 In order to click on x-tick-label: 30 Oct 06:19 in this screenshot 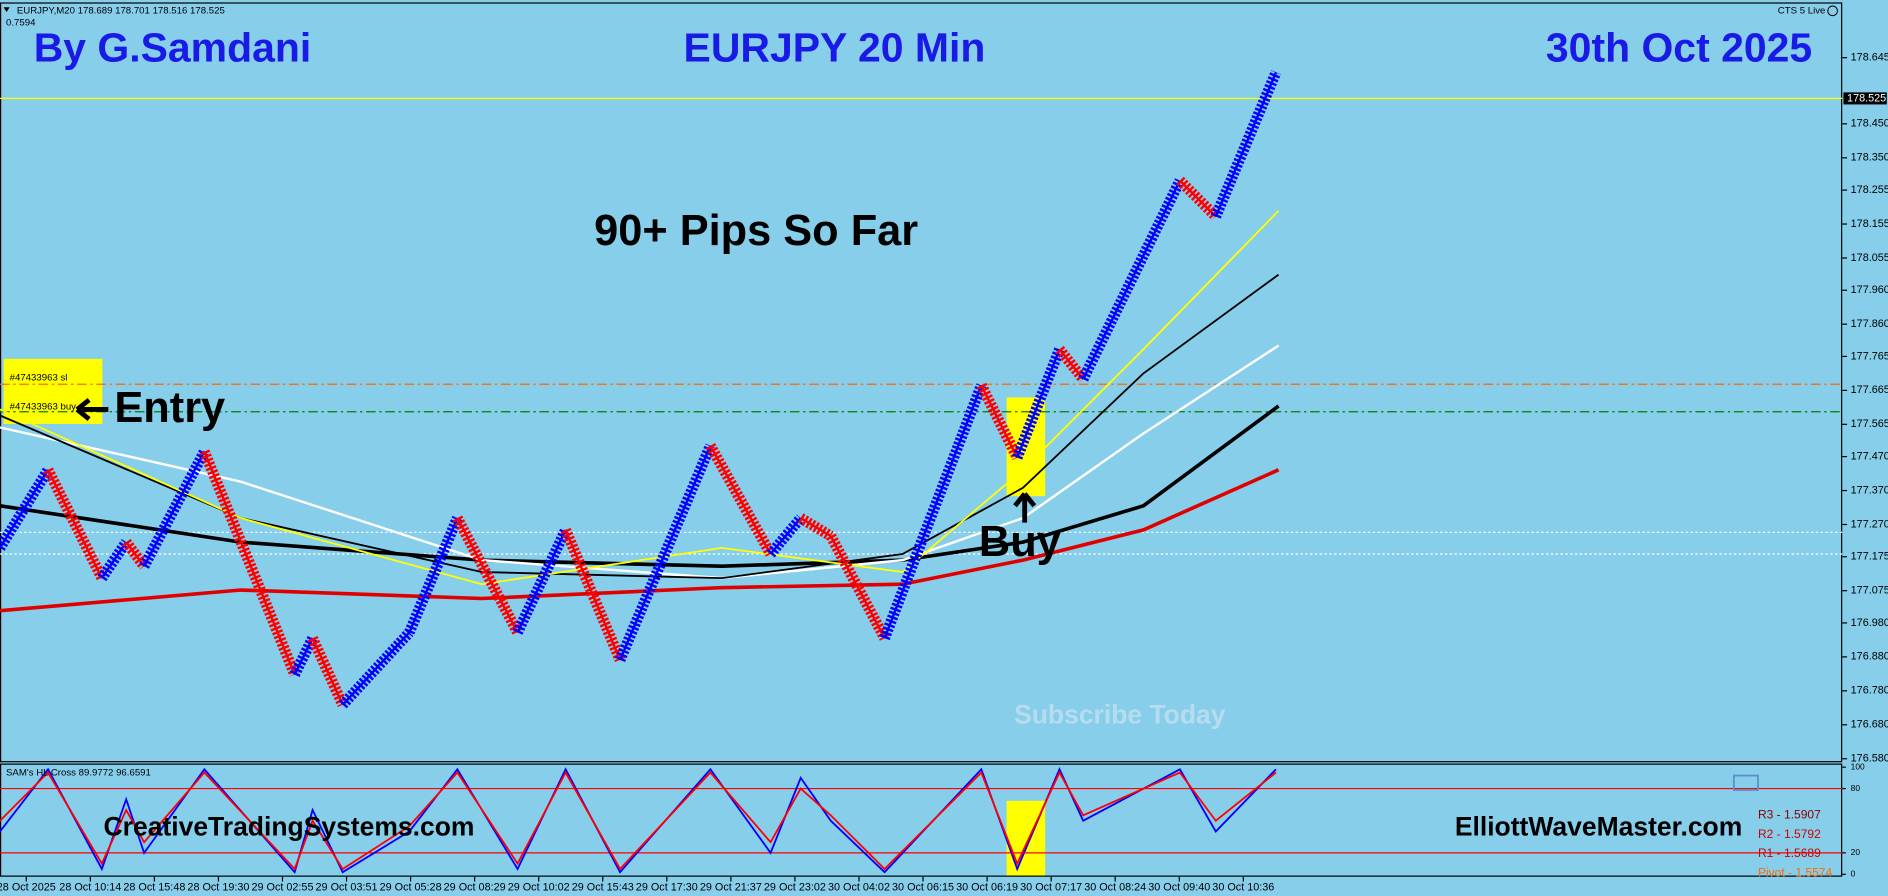, I will do `click(987, 887)`.